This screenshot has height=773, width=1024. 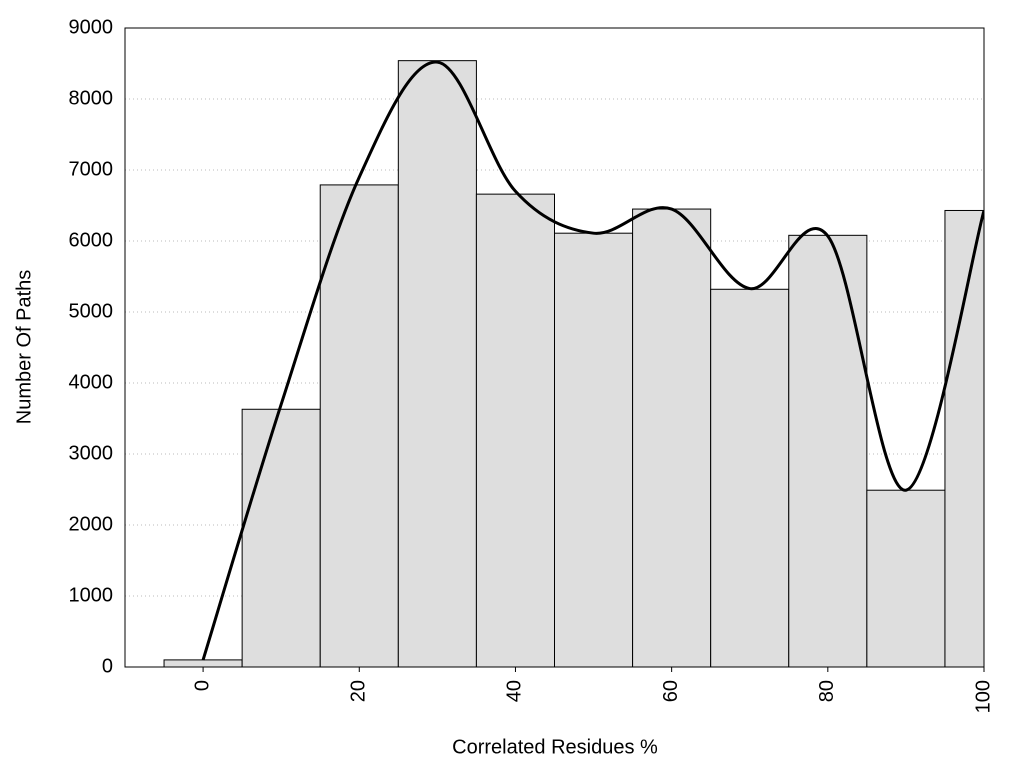 I want to click on x-tick-label: 60, so click(x=671, y=691).